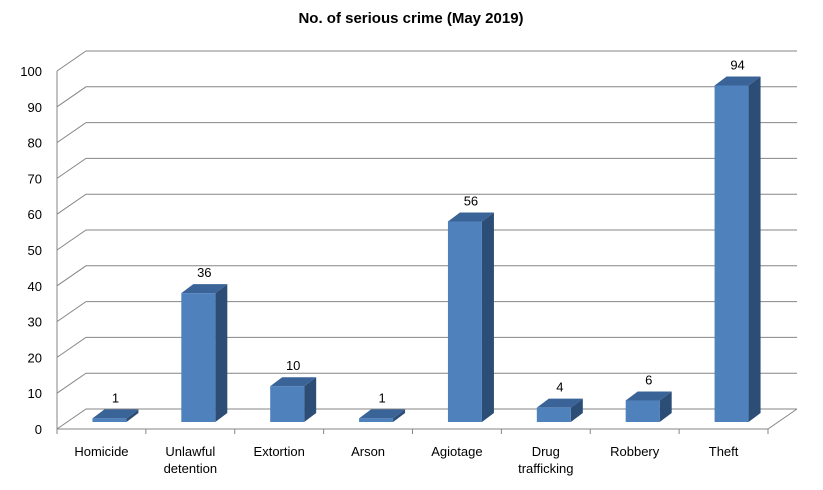 This screenshot has width=823, height=490. What do you see at coordinates (35, 322) in the screenshot?
I see `y-tick-label: 30` at bounding box center [35, 322].